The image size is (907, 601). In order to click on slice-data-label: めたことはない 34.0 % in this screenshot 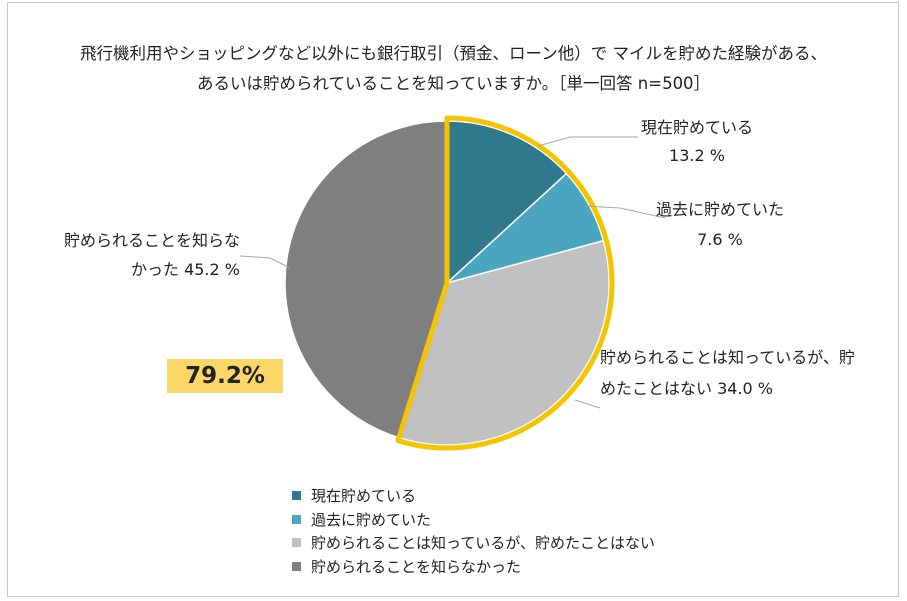, I will do `click(686, 388)`.